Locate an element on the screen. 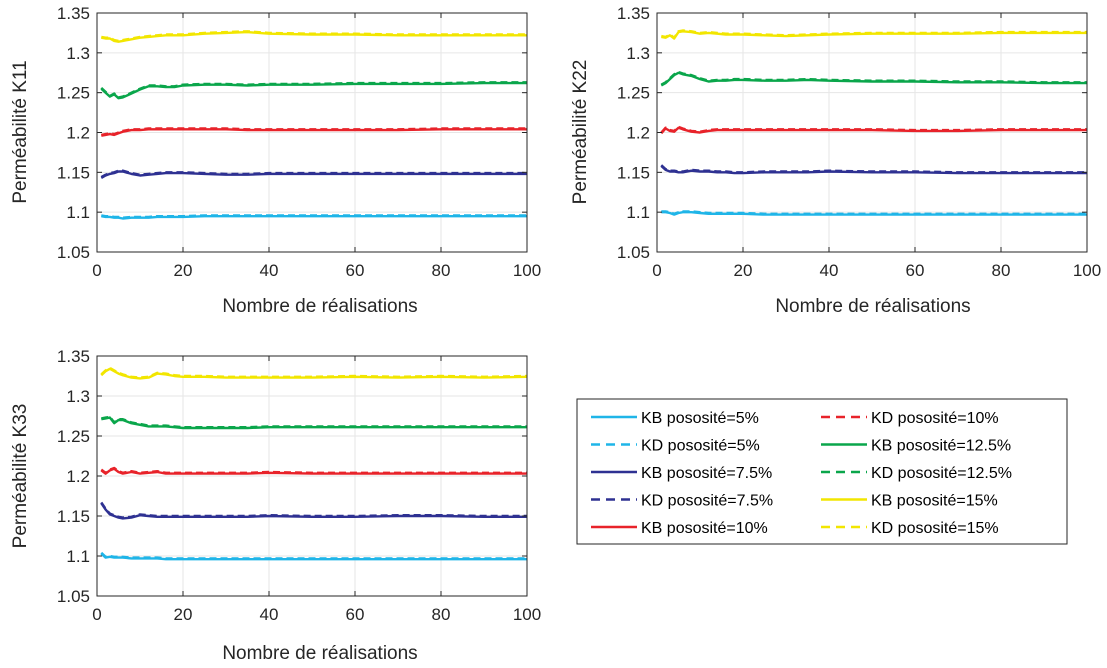 The width and height of the screenshot is (1107, 668). legend-label-kb10: KB pososité=10% is located at coordinates (704, 528).